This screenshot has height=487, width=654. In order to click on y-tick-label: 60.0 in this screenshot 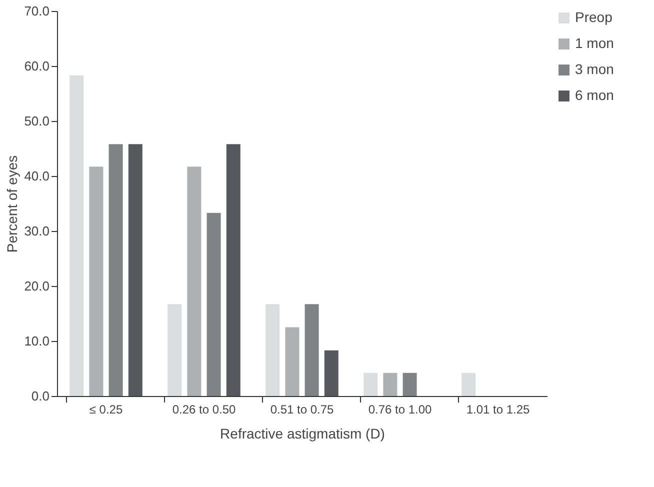, I will do `click(37, 66)`.